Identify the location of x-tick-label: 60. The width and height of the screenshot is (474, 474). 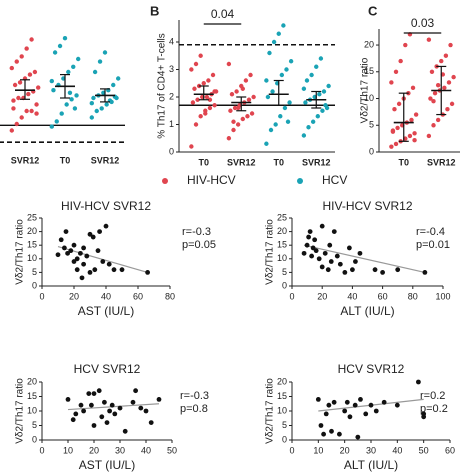
(383, 296).